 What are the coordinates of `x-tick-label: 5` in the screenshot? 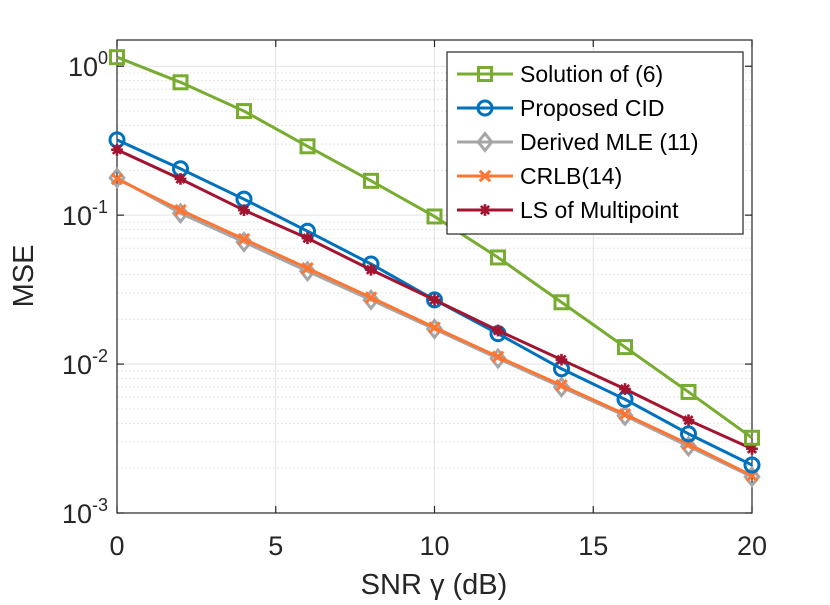 It's located at (275, 546).